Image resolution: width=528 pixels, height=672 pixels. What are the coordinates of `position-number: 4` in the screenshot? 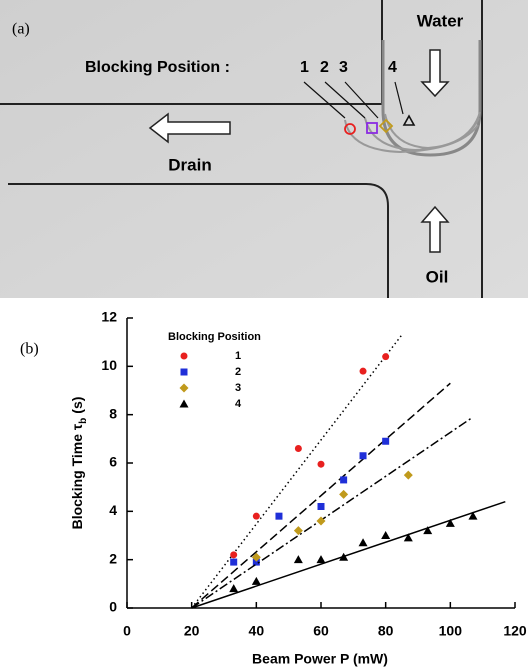 It's located at (392, 67).